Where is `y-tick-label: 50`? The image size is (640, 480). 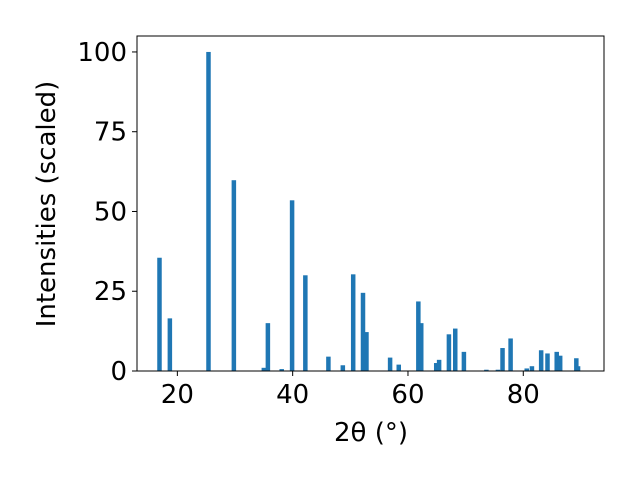 y-tick-label: 50 is located at coordinates (110, 212).